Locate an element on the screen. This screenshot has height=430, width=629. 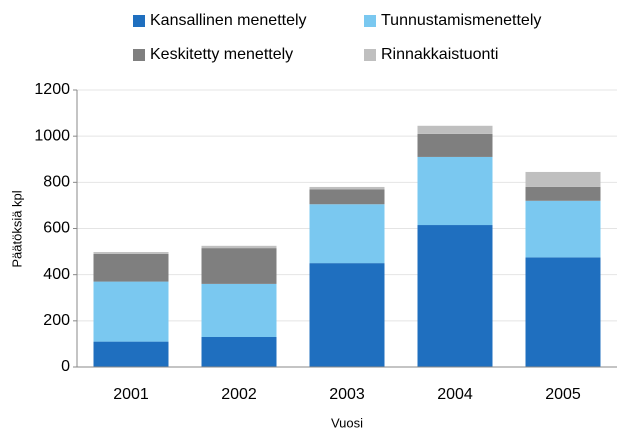
x-tick-label: 2005 is located at coordinates (563, 394).